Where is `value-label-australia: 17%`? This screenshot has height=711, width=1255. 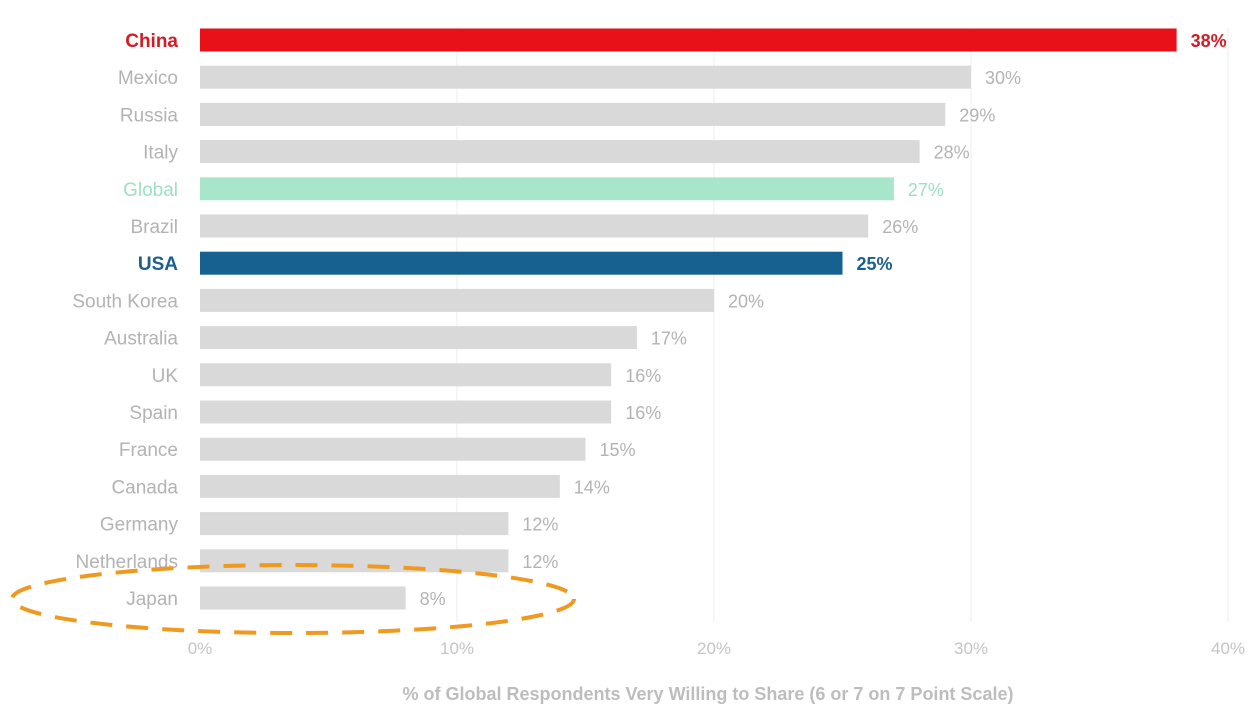 value-label-australia: 17% is located at coordinates (669, 339).